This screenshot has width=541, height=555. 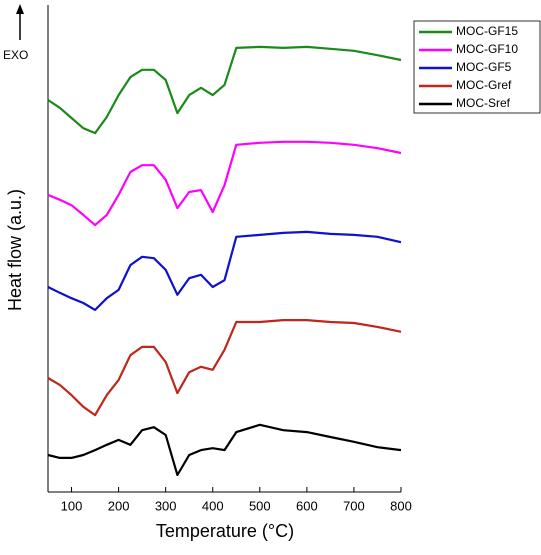 What do you see at coordinates (15, 250) in the screenshot?
I see `y-axis-label: Heat flow (a.u.)` at bounding box center [15, 250].